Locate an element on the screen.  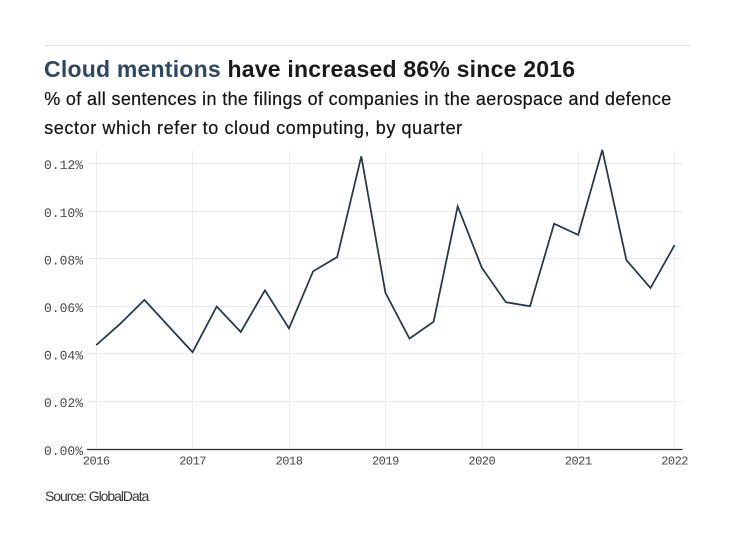
svg-text: 0.02% is located at coordinates (63, 403).